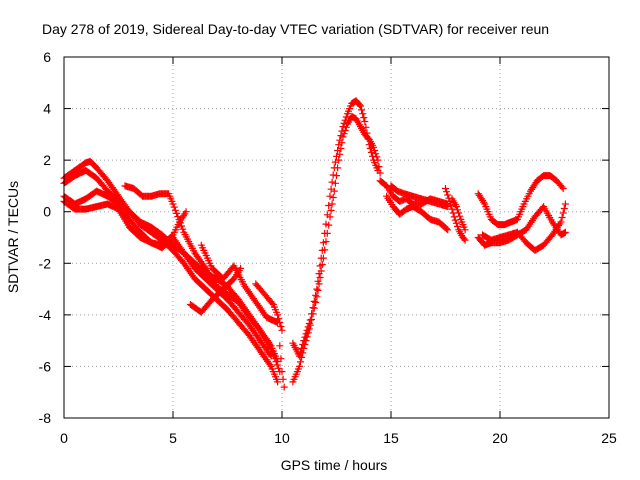 The image size is (640, 480). What do you see at coordinates (45, 237) in the screenshot?
I see `y-tick-labels: -8 -6 -4 -2 0 2 4 6` at bounding box center [45, 237].